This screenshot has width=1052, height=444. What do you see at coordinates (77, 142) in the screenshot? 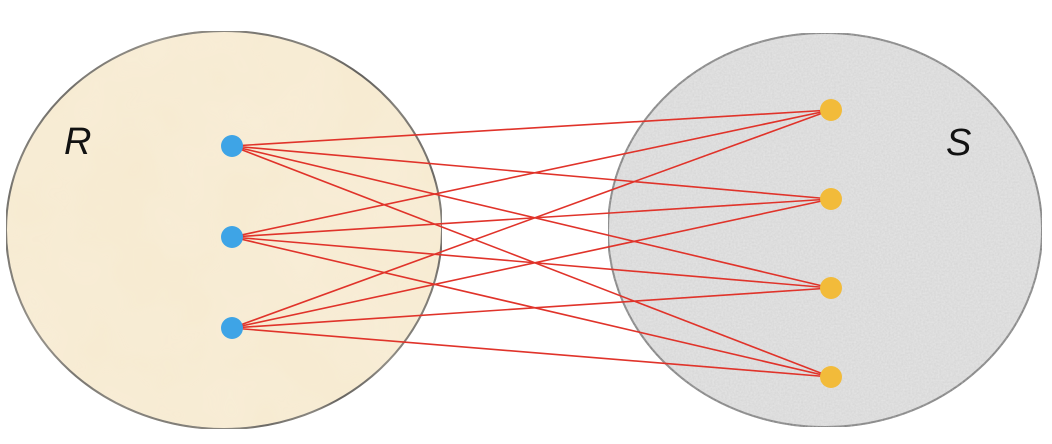
I see `set-r-label: R` at bounding box center [77, 142].